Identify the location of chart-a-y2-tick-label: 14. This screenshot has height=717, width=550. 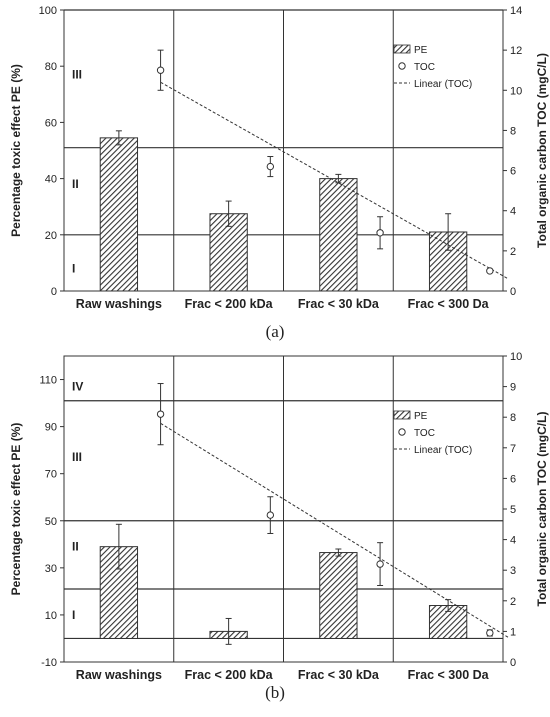
(516, 11).